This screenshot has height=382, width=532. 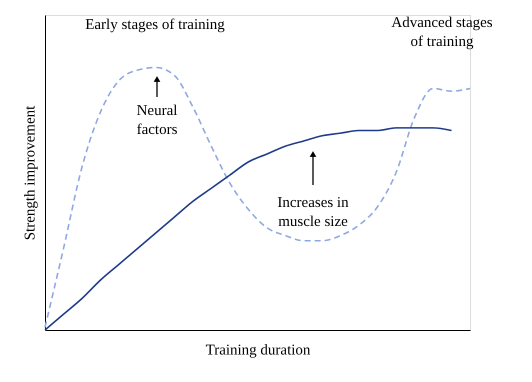 What do you see at coordinates (442, 32) in the screenshot?
I see `text: Advanced stages of training` at bounding box center [442, 32].